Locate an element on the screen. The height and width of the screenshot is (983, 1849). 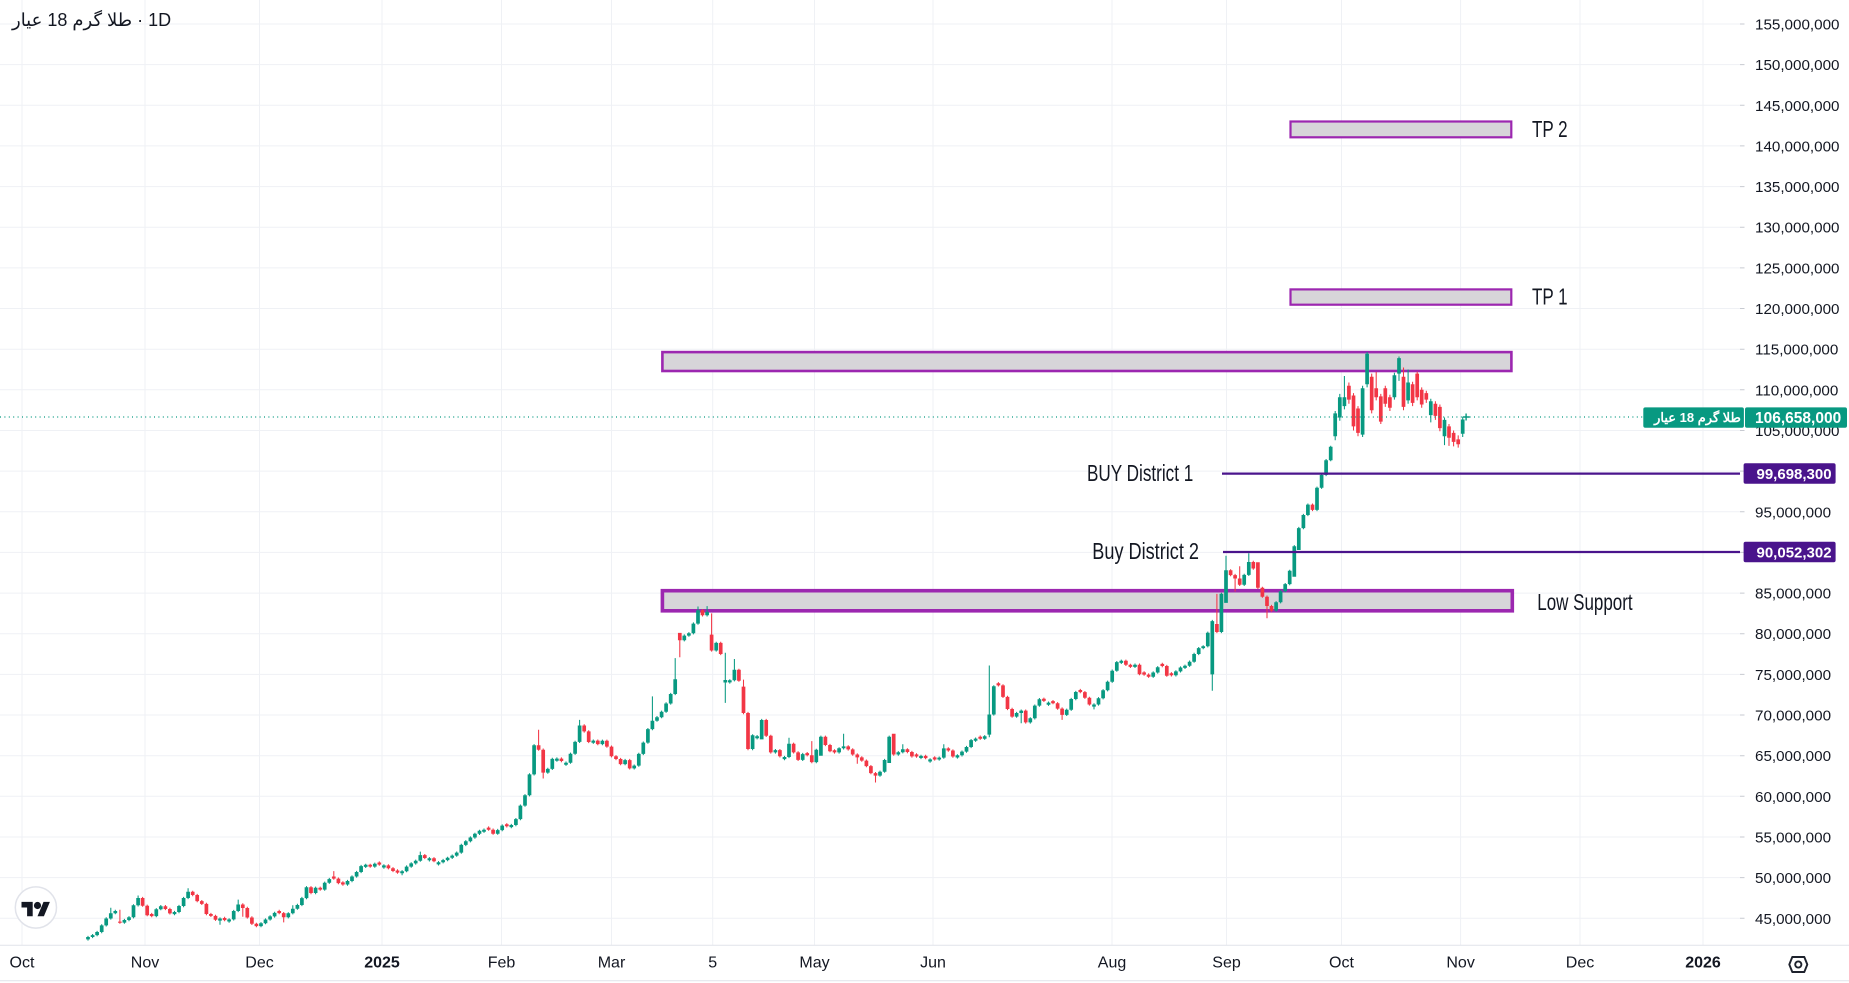
svg-text: Jun is located at coordinates (933, 963).